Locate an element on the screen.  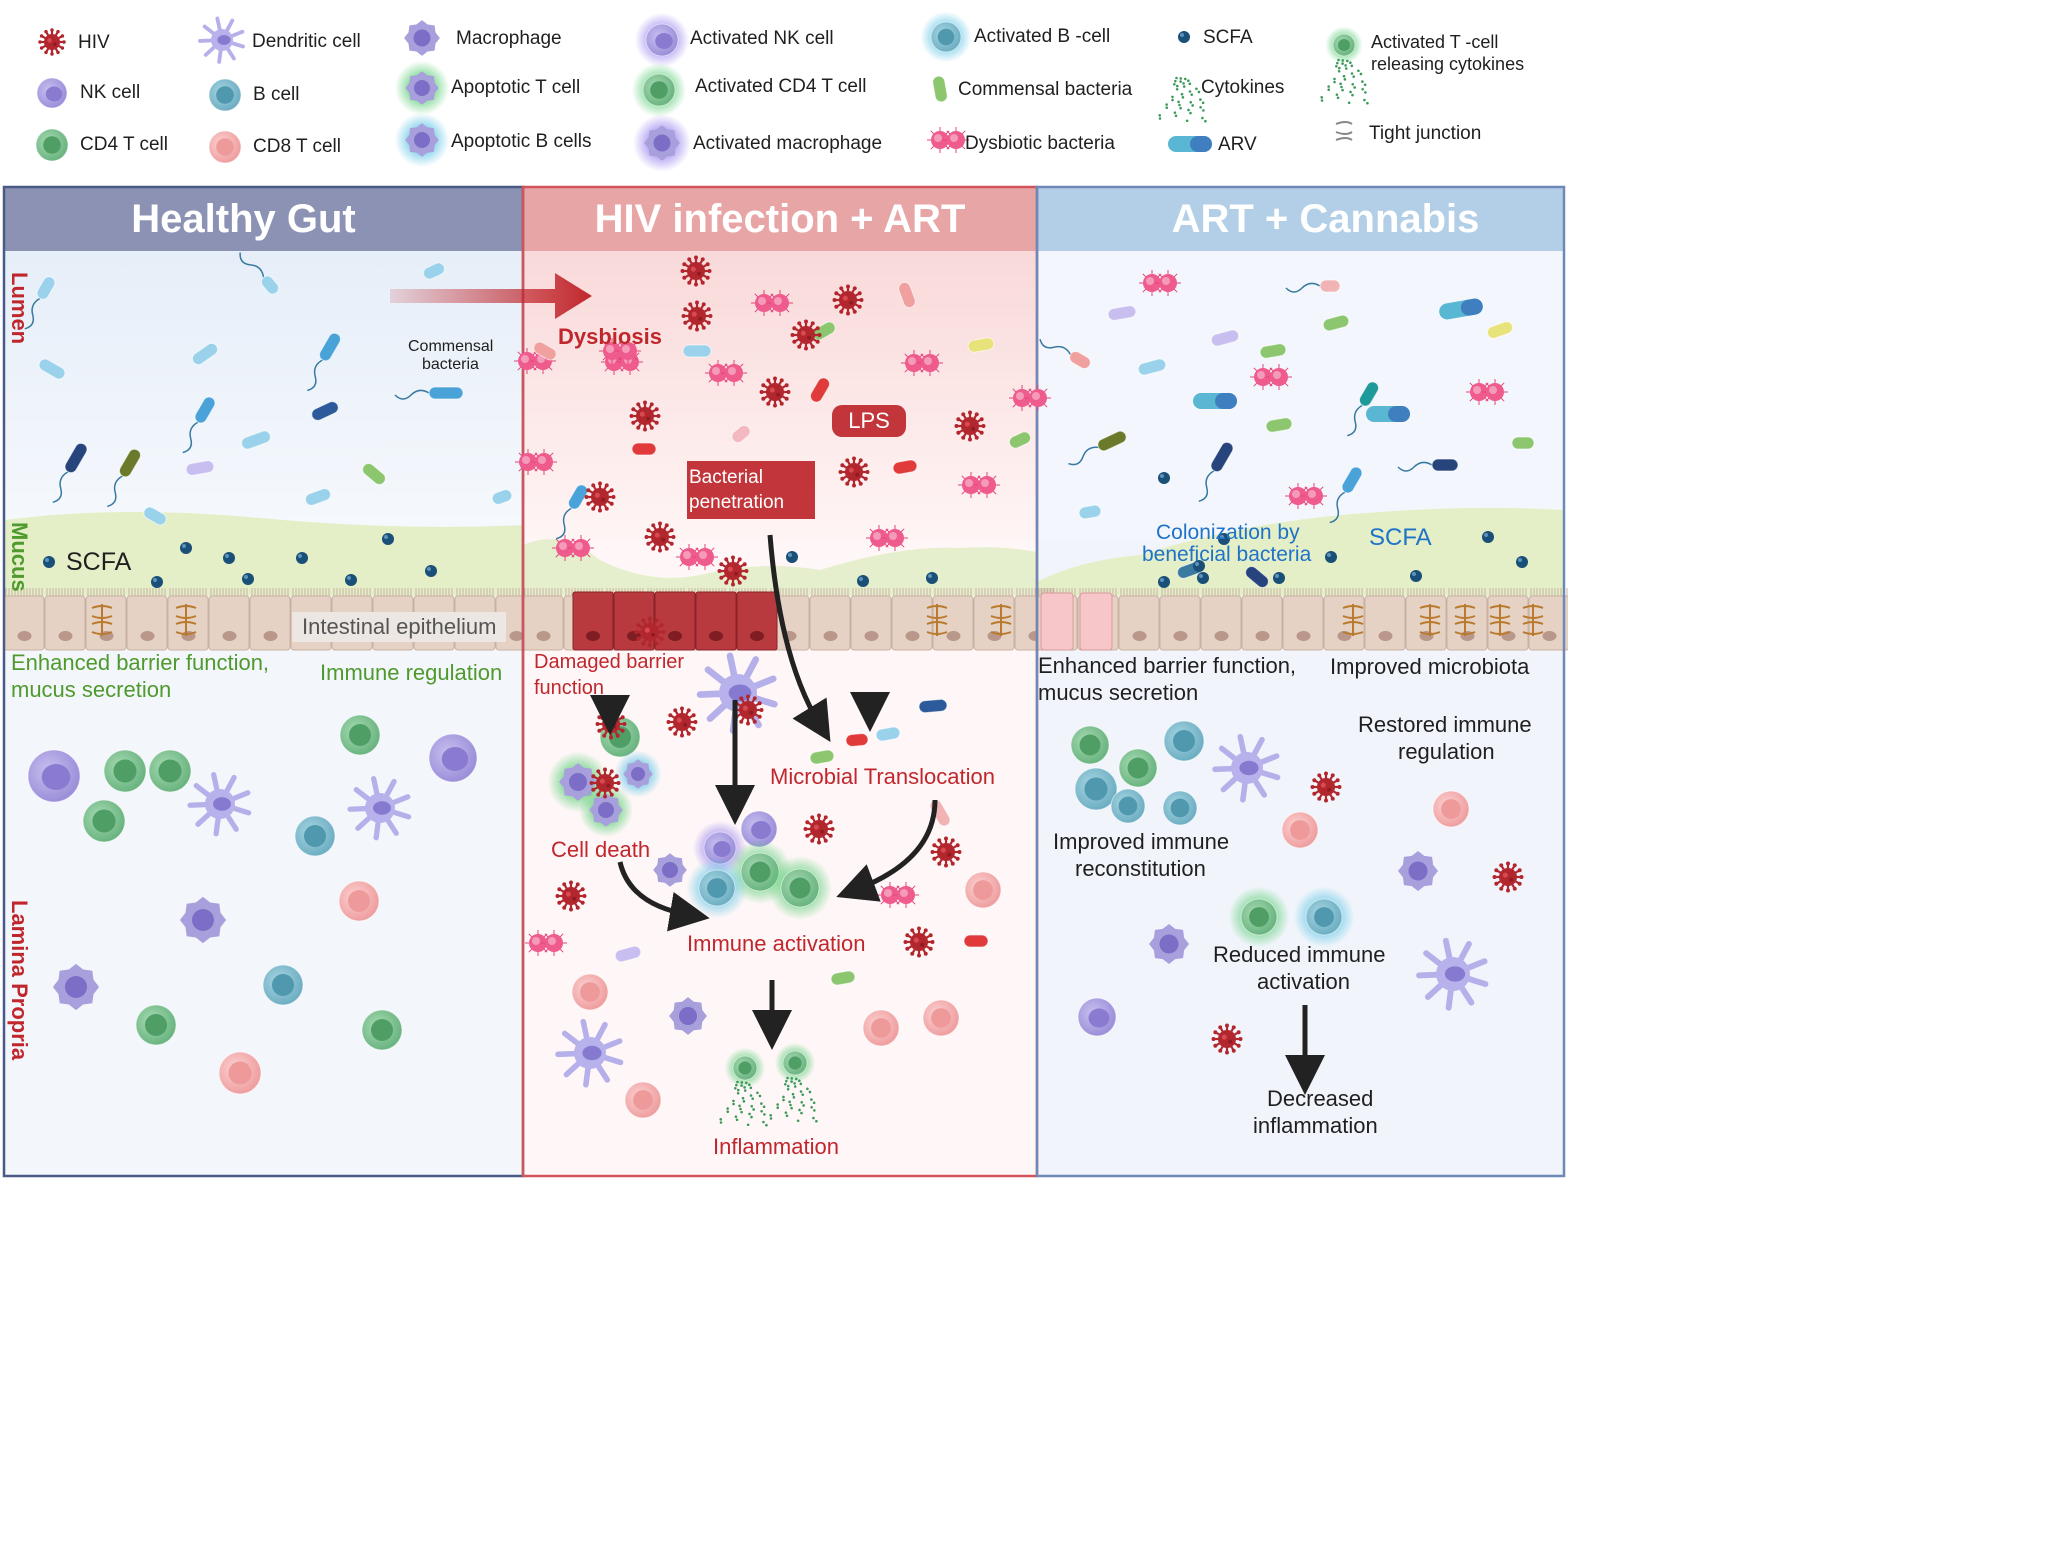
legend-hiv: HIV is located at coordinates (94, 42).